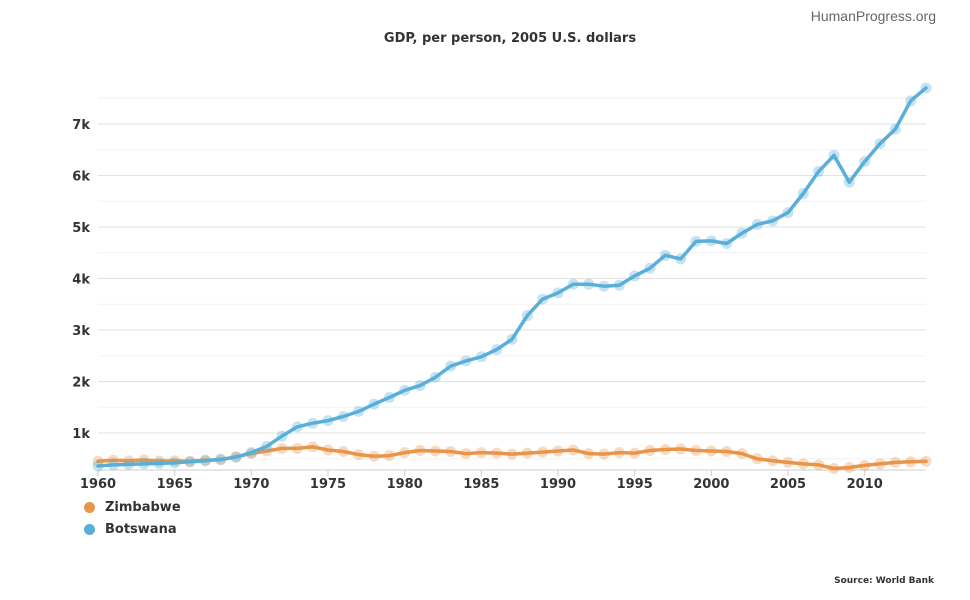  I want to click on x-tick-label: 2010, so click(865, 484).